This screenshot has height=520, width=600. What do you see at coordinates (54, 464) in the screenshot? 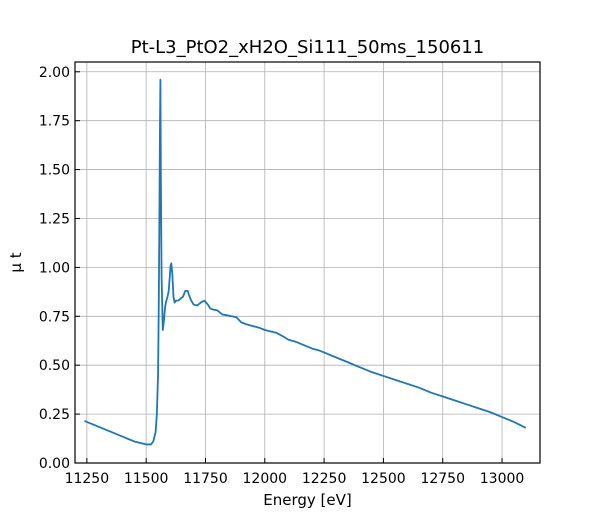
I see `y-tick-label: 0.00` at bounding box center [54, 464].